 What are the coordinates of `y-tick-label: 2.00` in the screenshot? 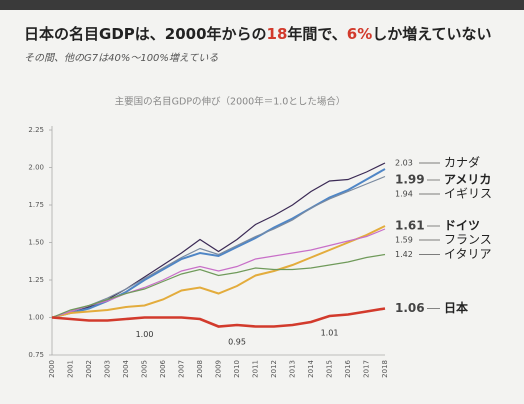 It's located at (36, 168).